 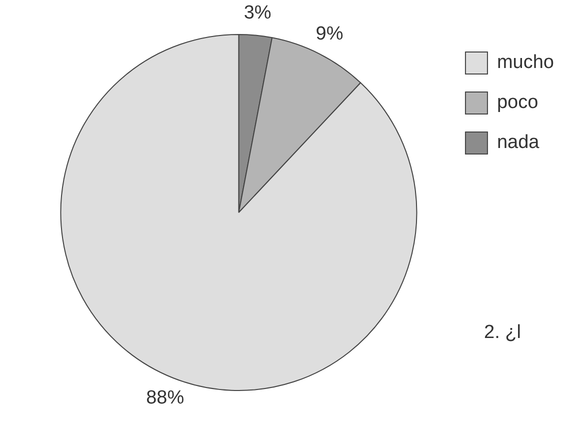 What do you see at coordinates (330, 34) in the screenshot?
I see `data-label: 9%` at bounding box center [330, 34].